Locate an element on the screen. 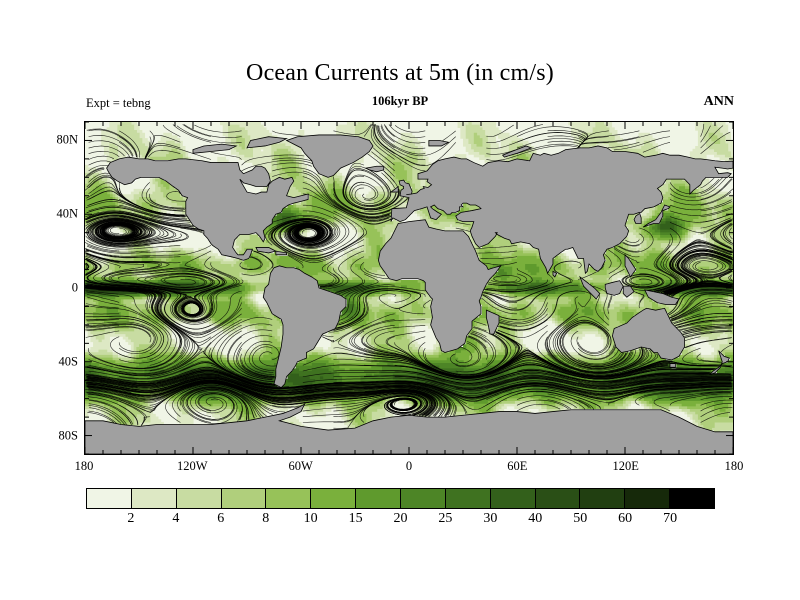 The width and height of the screenshot is (800, 600). x-tick-label: 120W is located at coordinates (192, 466).